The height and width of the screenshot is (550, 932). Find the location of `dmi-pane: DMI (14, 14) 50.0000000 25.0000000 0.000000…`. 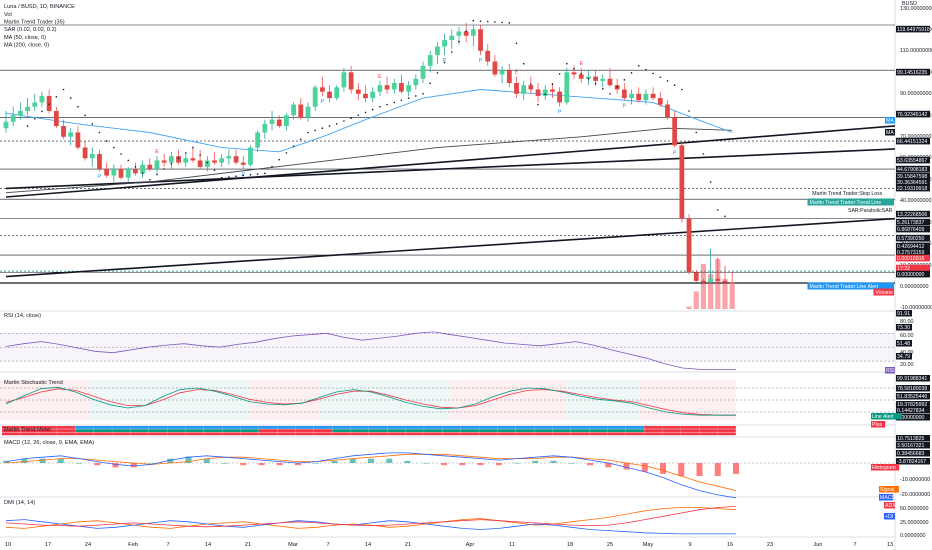

dmi-pane: DMI (14, 14) 50.0000000 25.0000000 0.000000… is located at coordinates (466, 519).